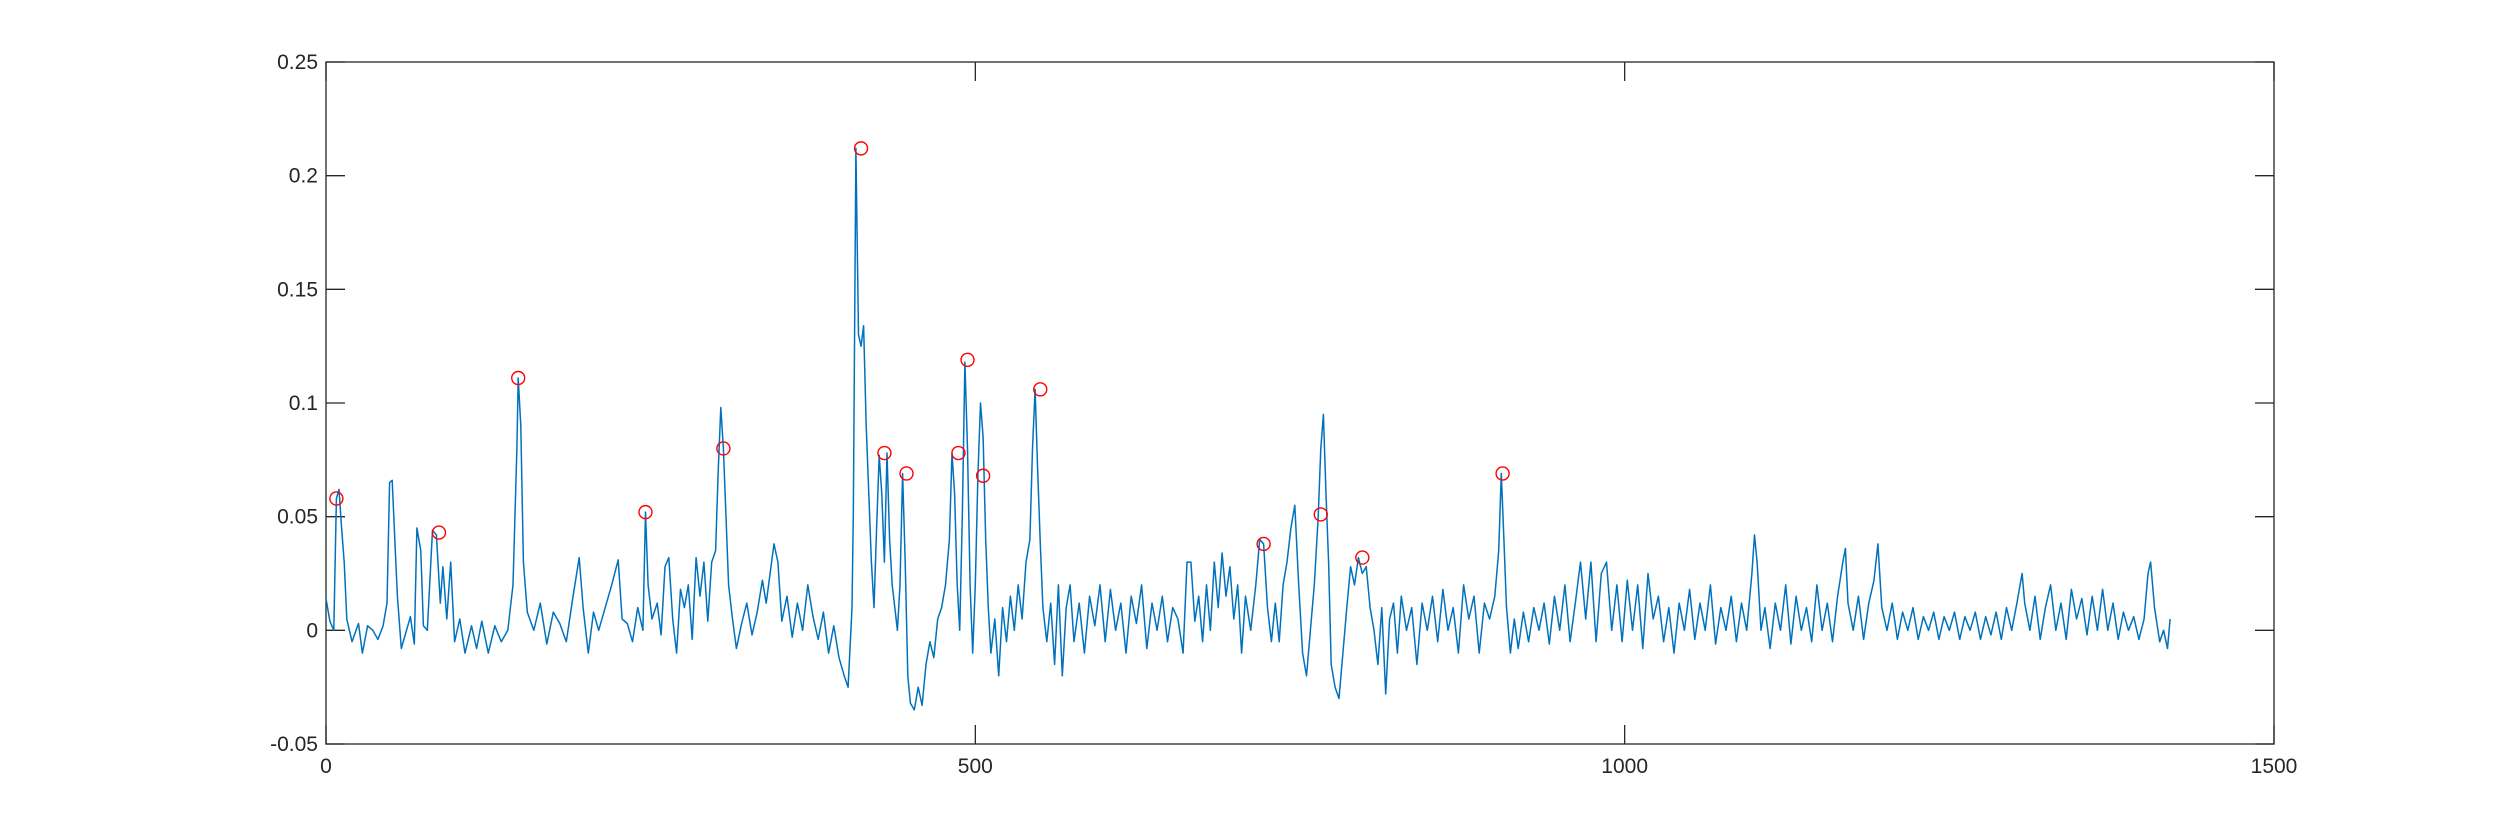  What do you see at coordinates (312, 630) in the screenshot?
I see `y-tick-label: 0` at bounding box center [312, 630].